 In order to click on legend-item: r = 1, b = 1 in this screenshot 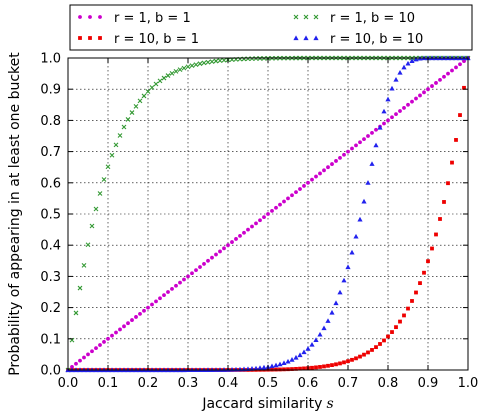, I will do `click(134, 18)`.